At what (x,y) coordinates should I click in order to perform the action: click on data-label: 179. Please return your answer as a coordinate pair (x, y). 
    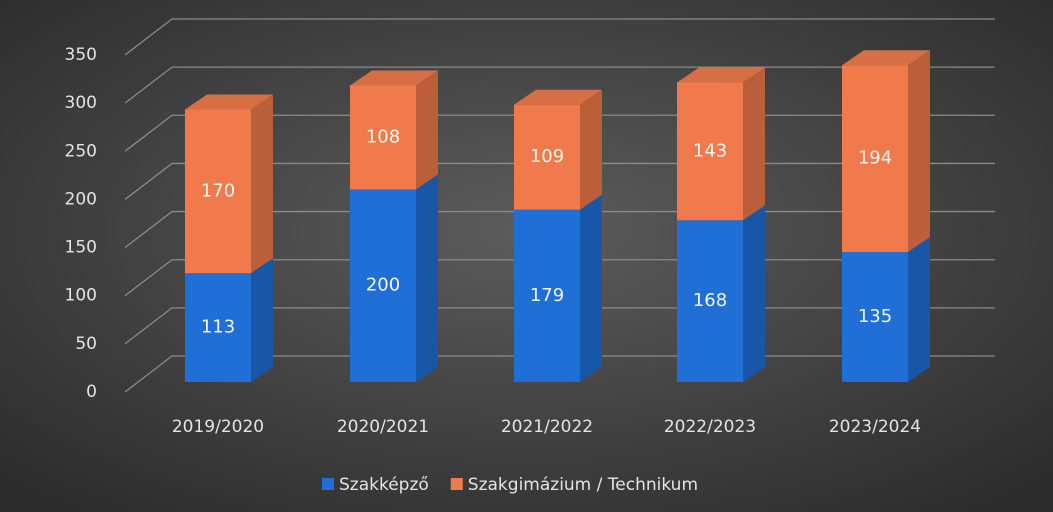
    Looking at the image, I should click on (547, 295).